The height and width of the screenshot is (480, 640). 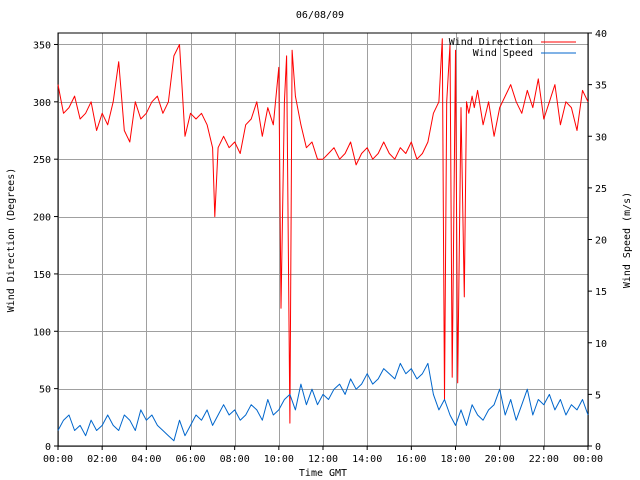 What do you see at coordinates (544, 459) in the screenshot?
I see `x-tick-label-11: 22:00` at bounding box center [544, 459].